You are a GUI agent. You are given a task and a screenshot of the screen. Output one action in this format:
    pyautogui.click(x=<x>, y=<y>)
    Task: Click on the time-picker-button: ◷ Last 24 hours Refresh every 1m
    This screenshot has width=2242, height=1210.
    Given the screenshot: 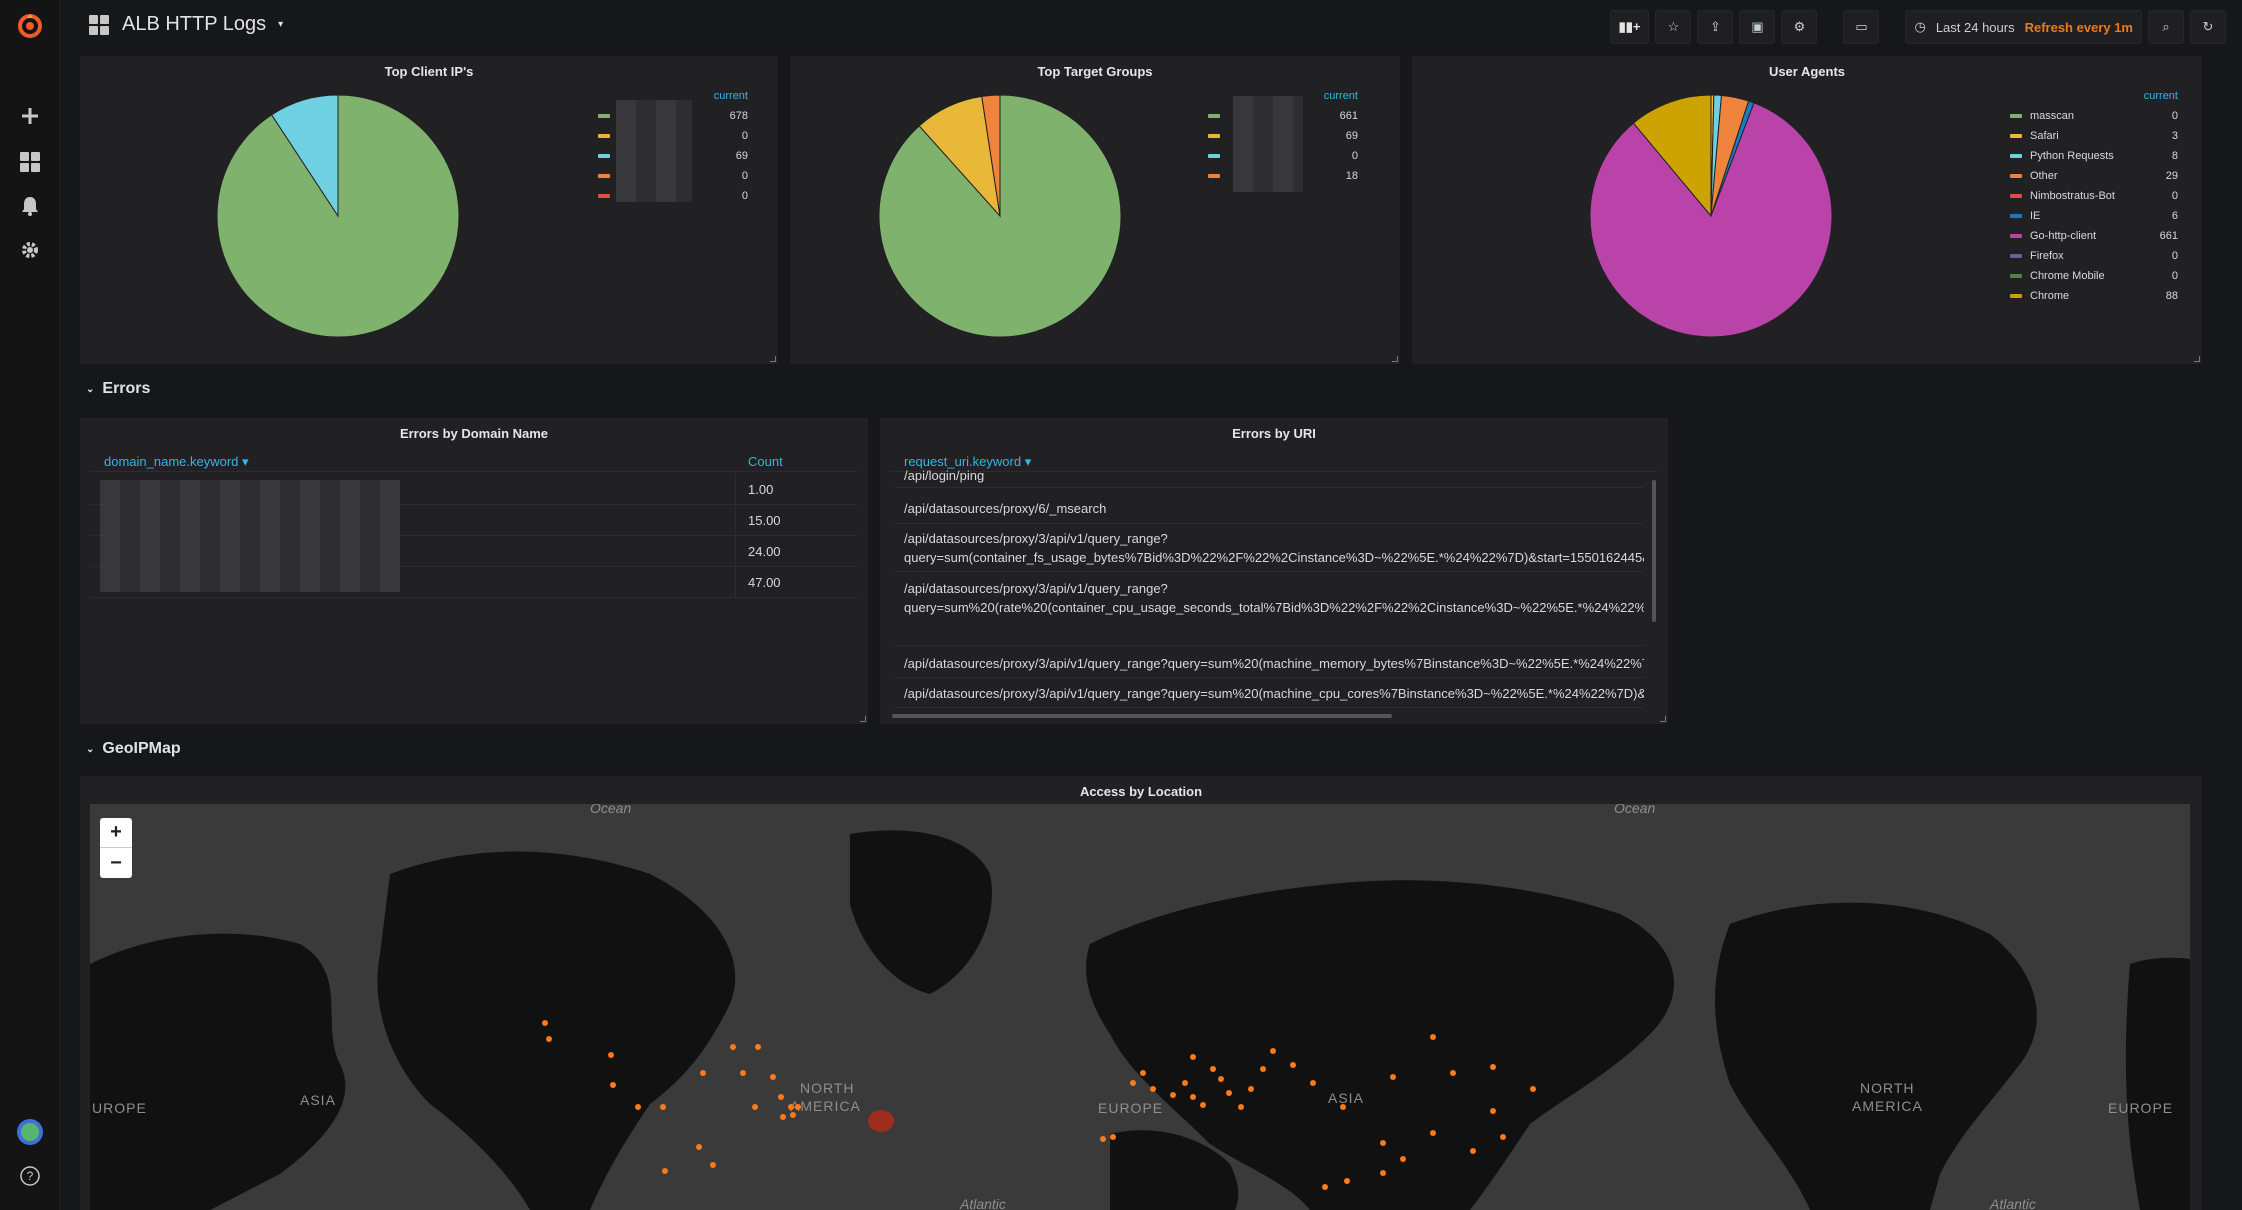 What is the action you would take?
    pyautogui.click(x=2023, y=27)
    